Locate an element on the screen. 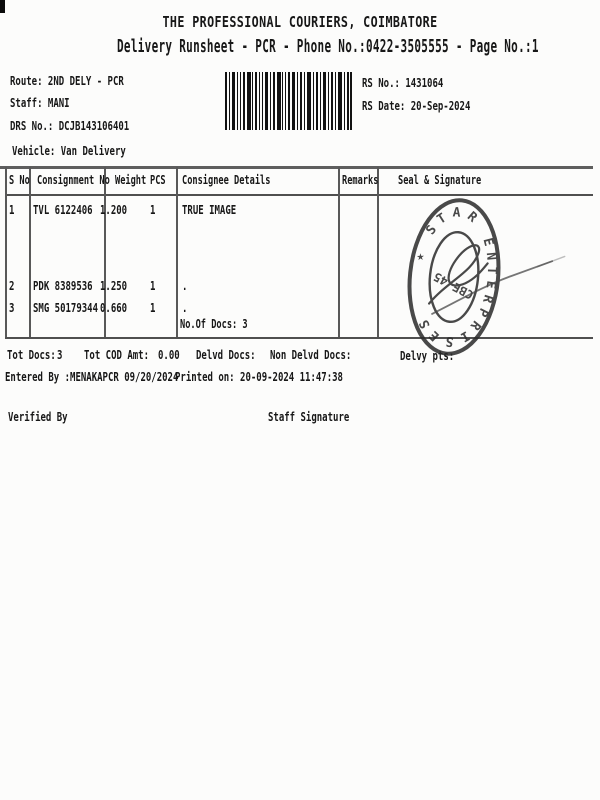 The height and width of the screenshot is (800, 600). header-weight: Weight is located at coordinates (131, 180).